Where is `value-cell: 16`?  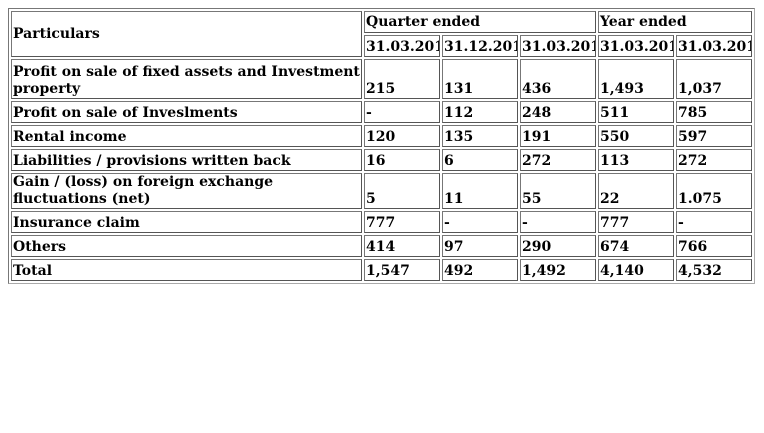
value-cell: 16 is located at coordinates (402, 160).